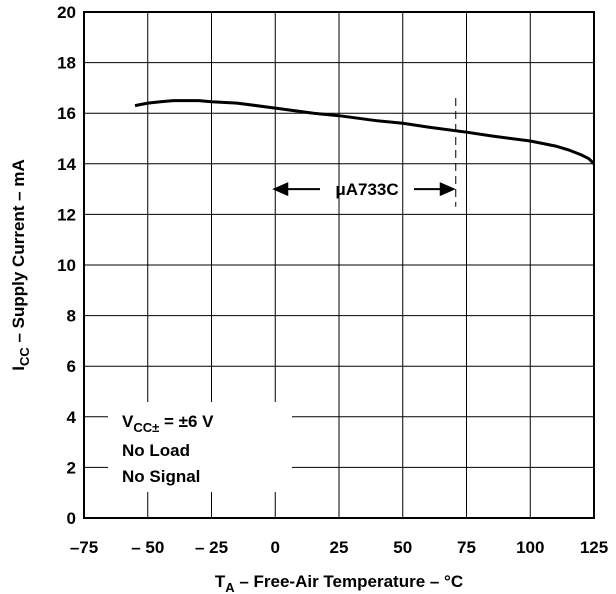 This screenshot has height=594, width=616. I want to click on y-tick-label: 2, so click(71, 467).